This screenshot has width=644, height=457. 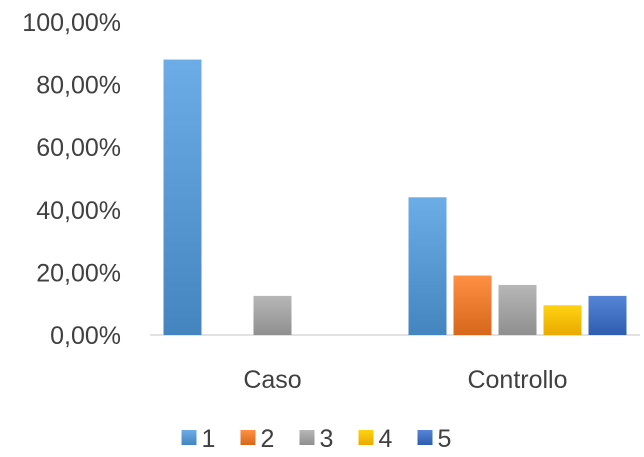 I want to click on x-axis-labels: Caso Controllo, so click(x=405, y=380).